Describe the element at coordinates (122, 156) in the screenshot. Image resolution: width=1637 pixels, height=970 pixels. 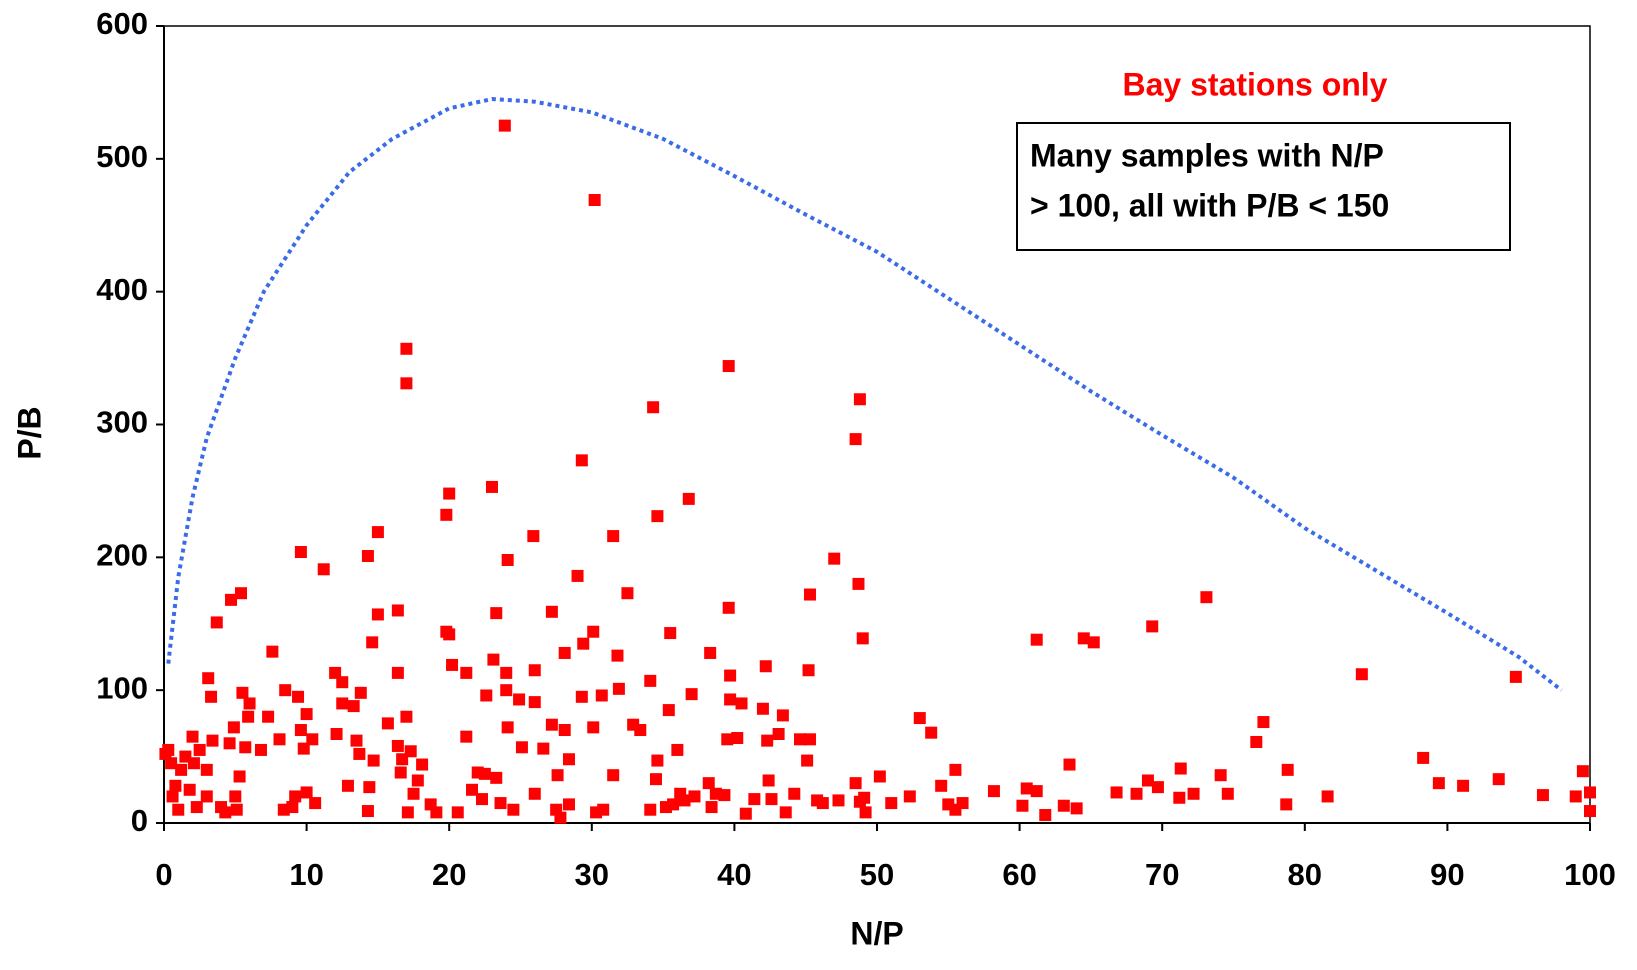
I see `y-tick-label: 500` at that location.